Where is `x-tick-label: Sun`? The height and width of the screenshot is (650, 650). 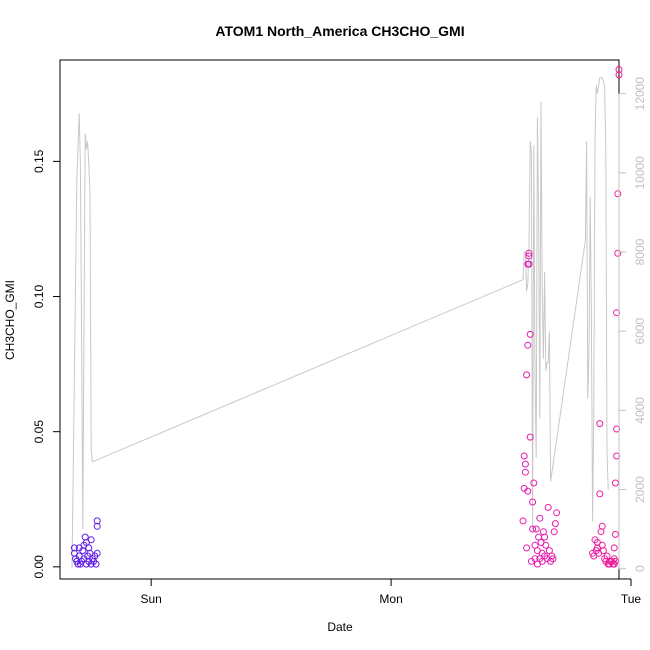 x-tick-label: Sun is located at coordinates (150, 599).